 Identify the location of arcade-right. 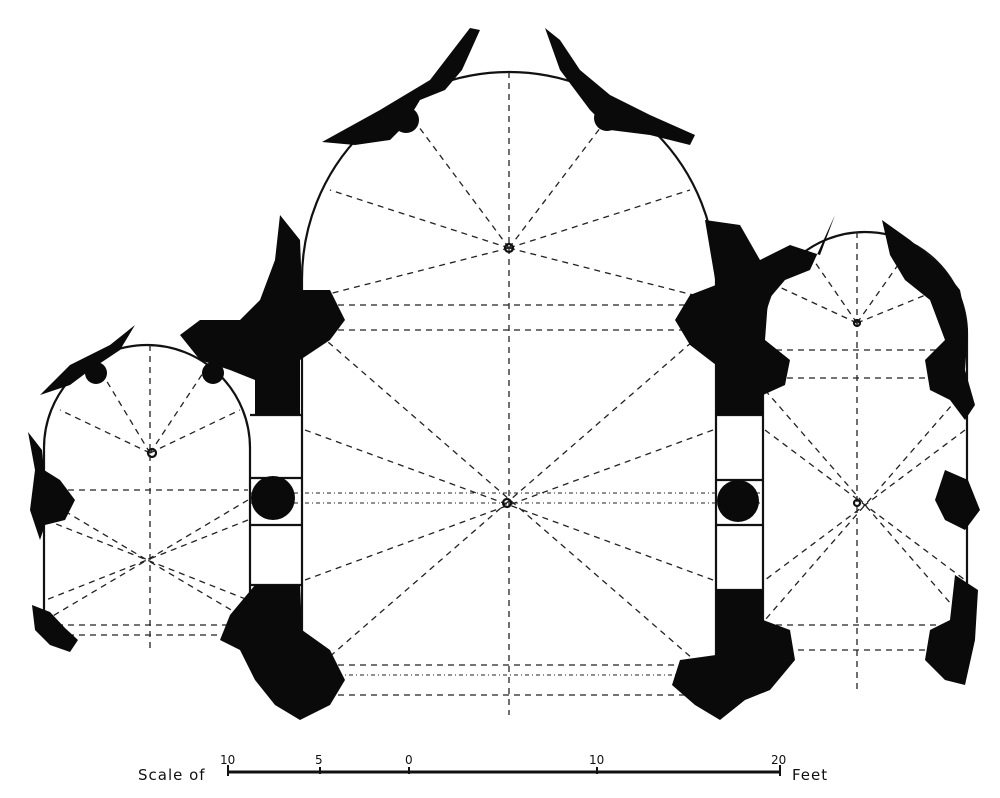
(739, 502).